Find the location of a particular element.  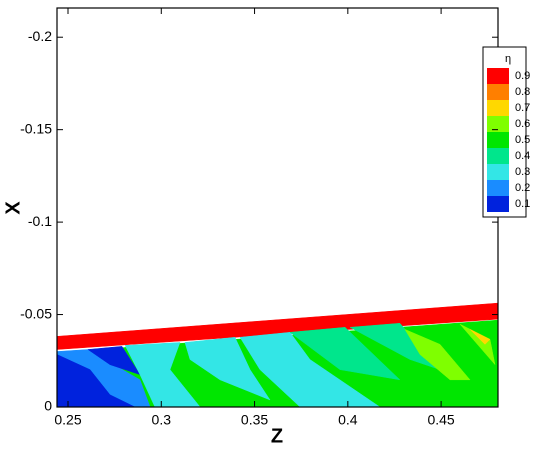

legend: η 0.9 0.8 0.7 0.6 0.5 0.4 0.3 0.2 0.1 is located at coordinates (506, 132).